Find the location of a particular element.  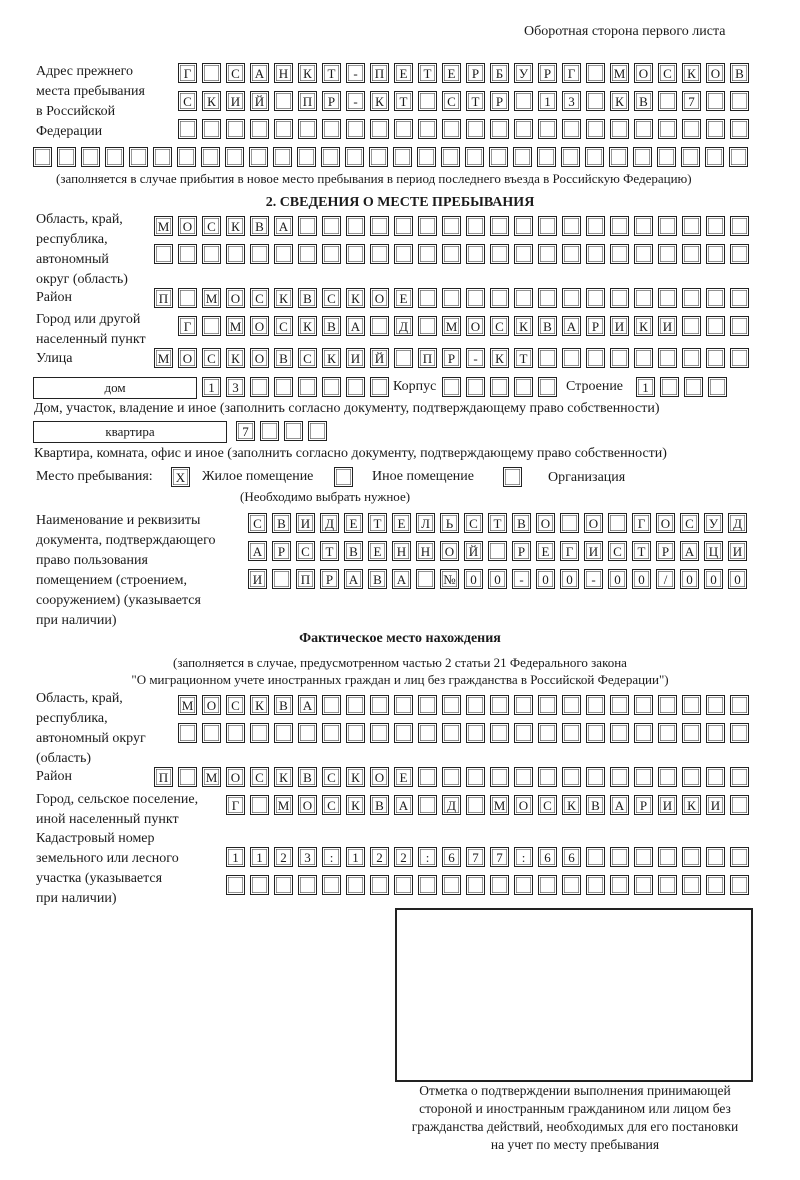

char-cell: 3 is located at coordinates (235, 387).